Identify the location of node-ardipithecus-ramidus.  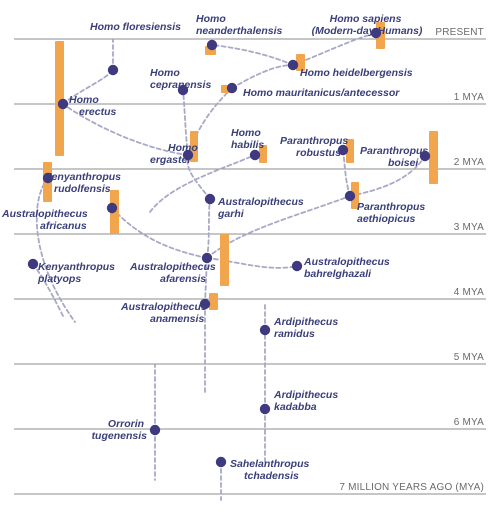
(265, 330).